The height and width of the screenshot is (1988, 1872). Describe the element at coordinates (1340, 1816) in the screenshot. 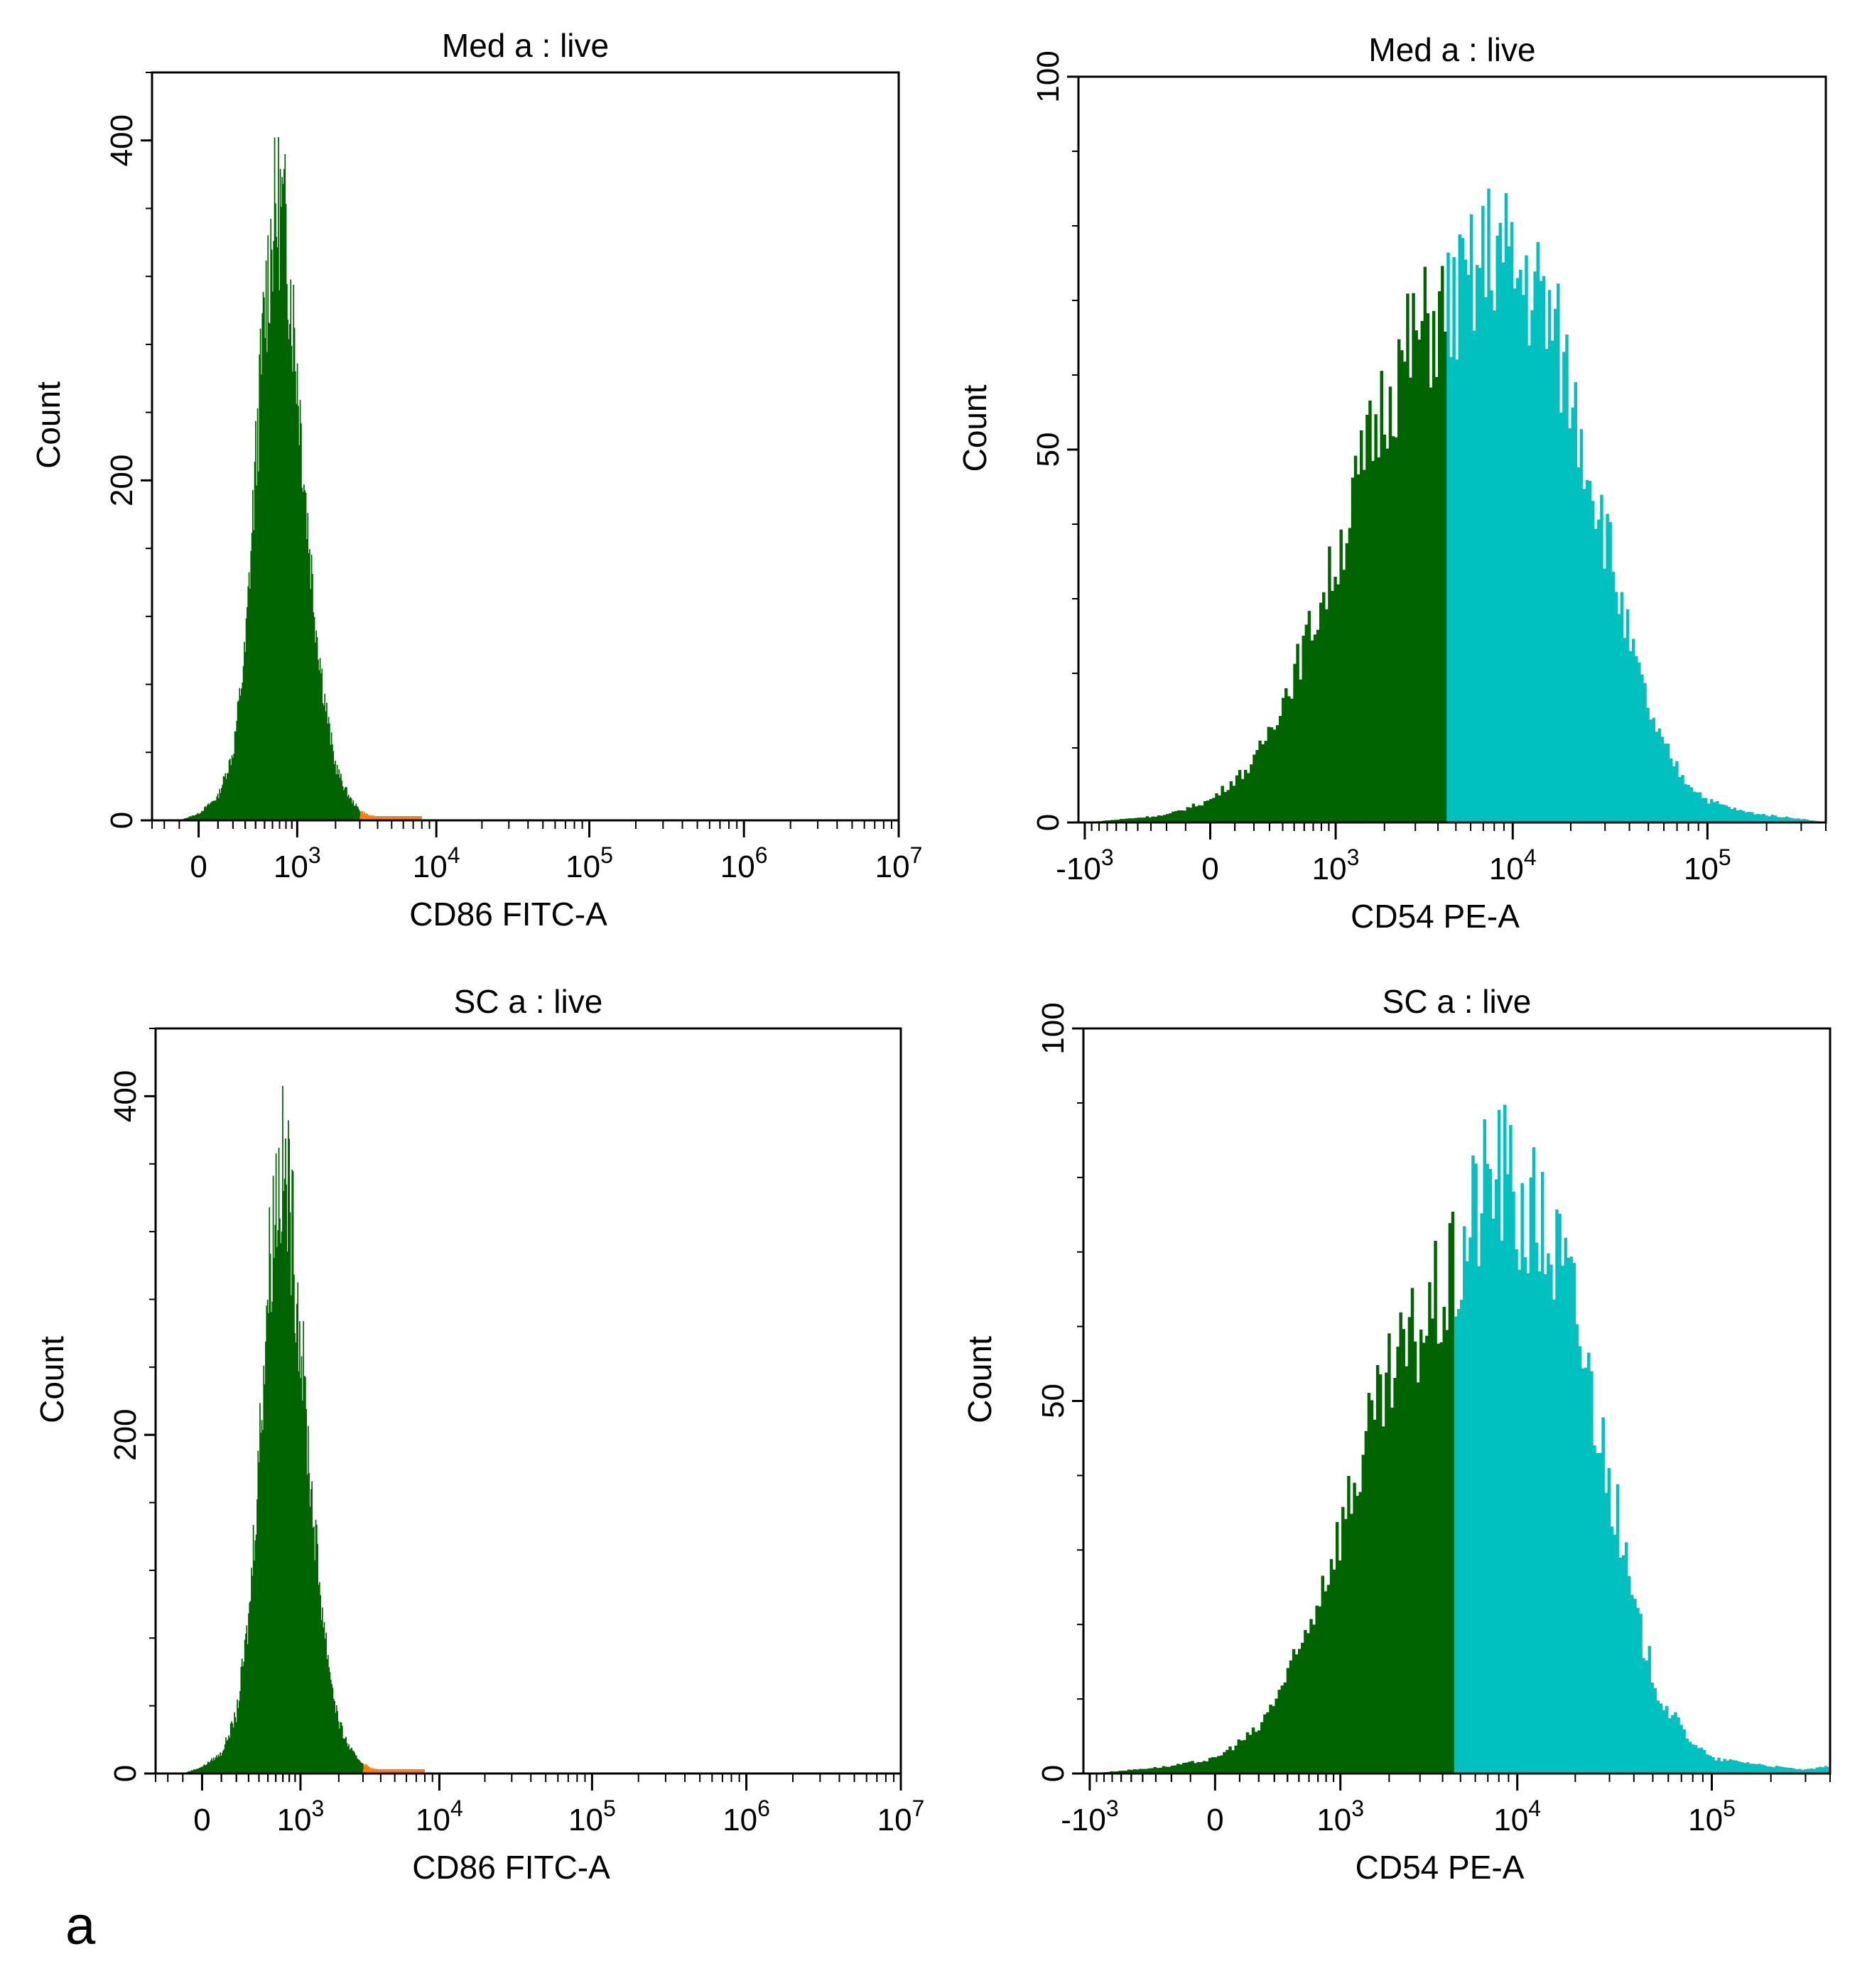

I see `x-tick-label: 10³` at that location.